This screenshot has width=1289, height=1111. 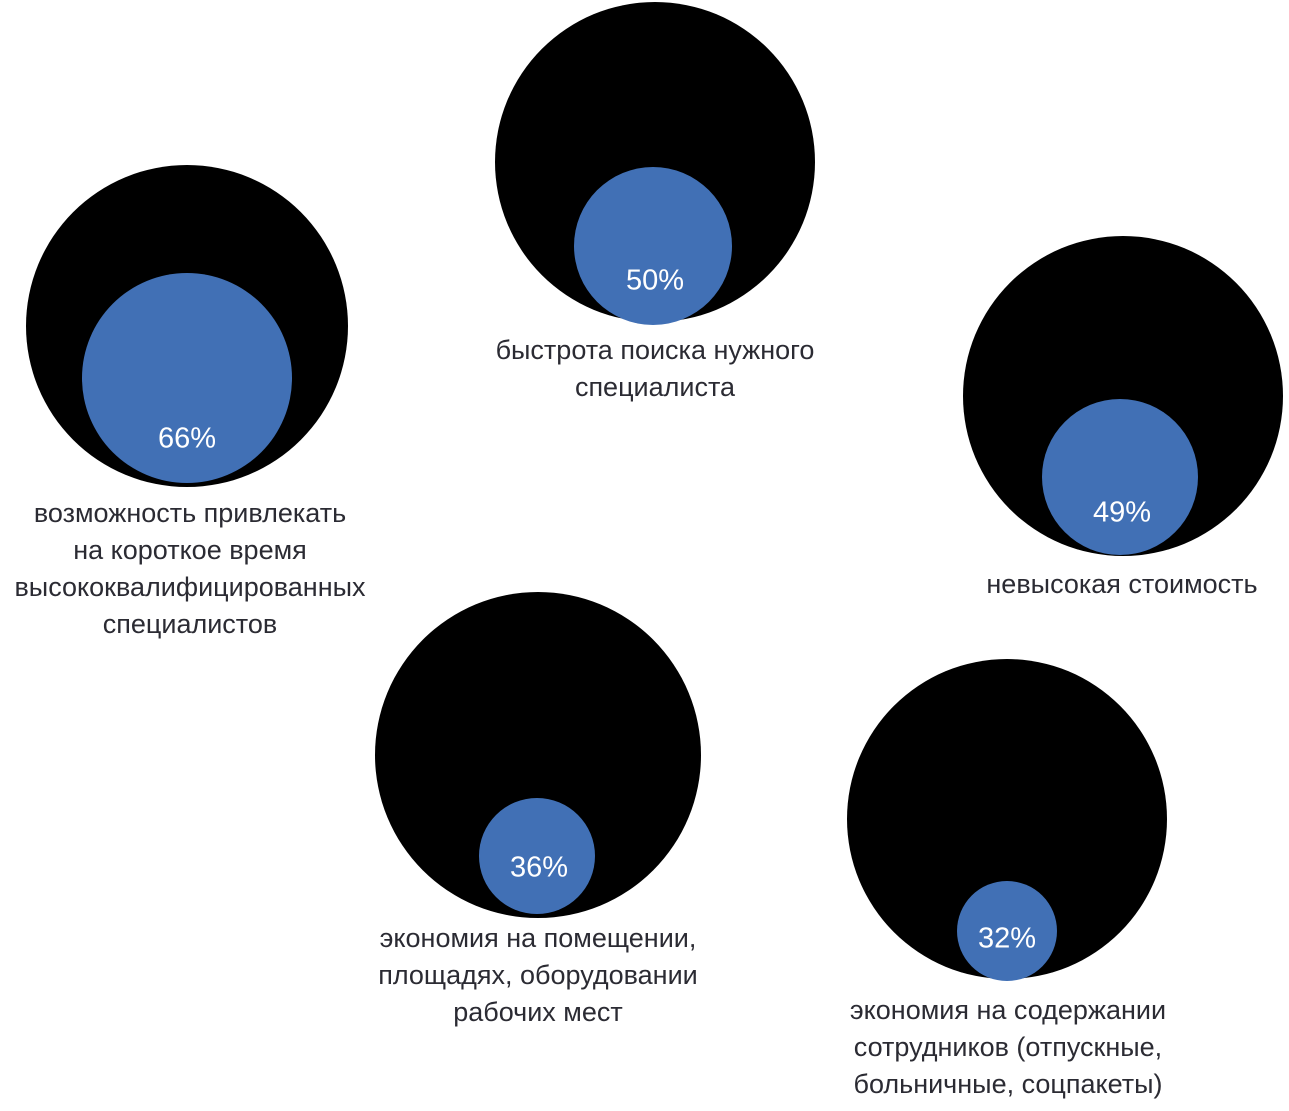 I want to click on caption-line: экономия на содержании, so click(x=1008, y=1010).